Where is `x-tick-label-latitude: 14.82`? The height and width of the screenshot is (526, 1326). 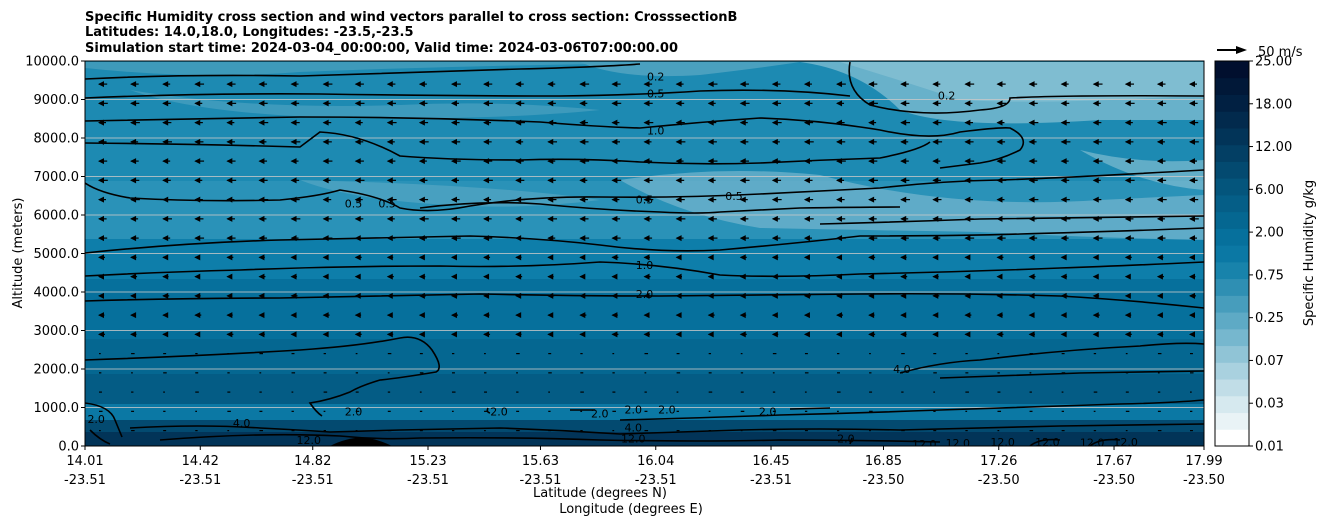
x-tick-label-latitude: 14.82 is located at coordinates (312, 461).